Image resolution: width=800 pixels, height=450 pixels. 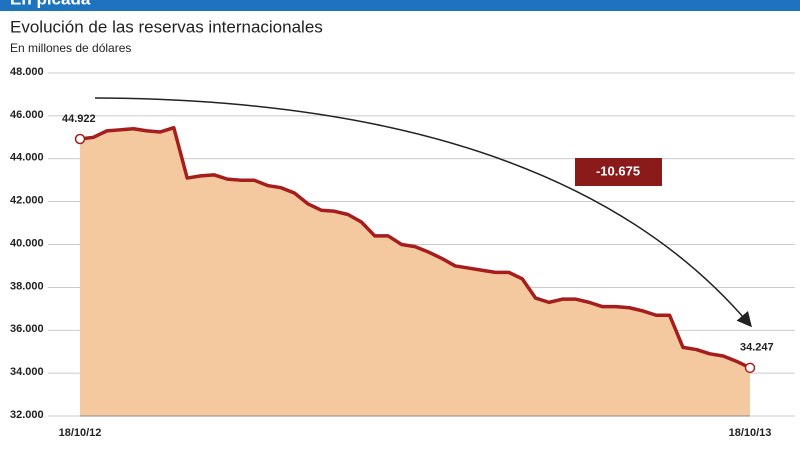 I want to click on header: En picada, so click(x=50, y=4).